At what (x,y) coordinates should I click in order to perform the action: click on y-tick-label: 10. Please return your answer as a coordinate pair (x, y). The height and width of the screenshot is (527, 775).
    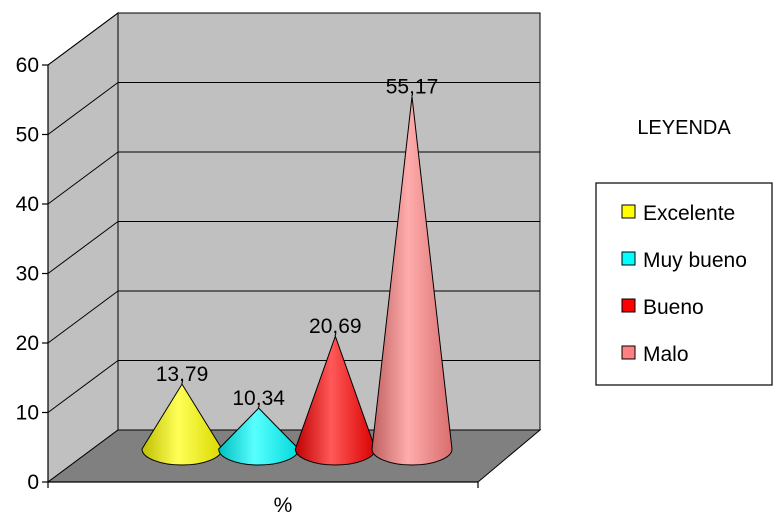
    Looking at the image, I should click on (27, 413).